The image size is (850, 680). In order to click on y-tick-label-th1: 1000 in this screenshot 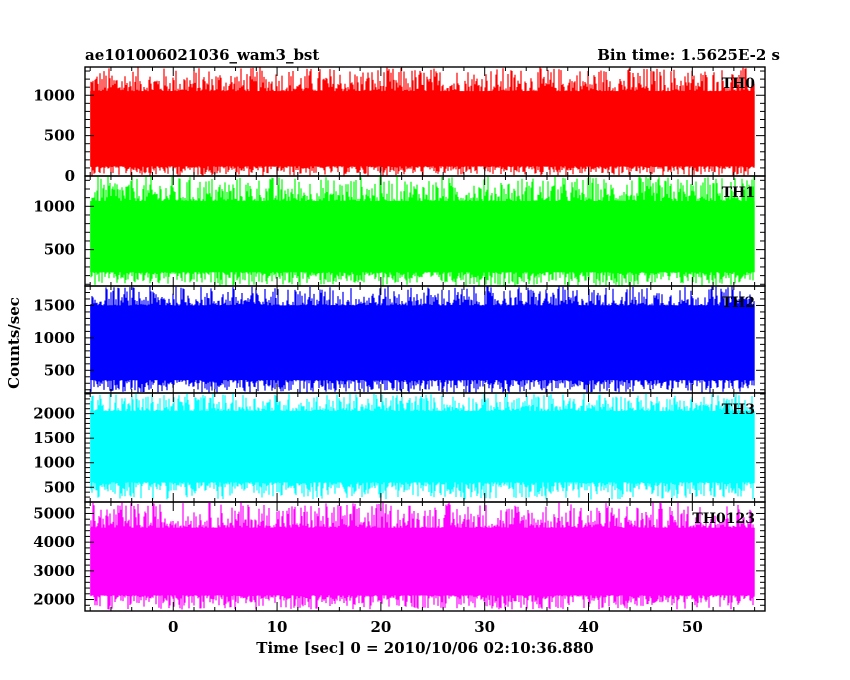, I will do `click(54, 206)`.